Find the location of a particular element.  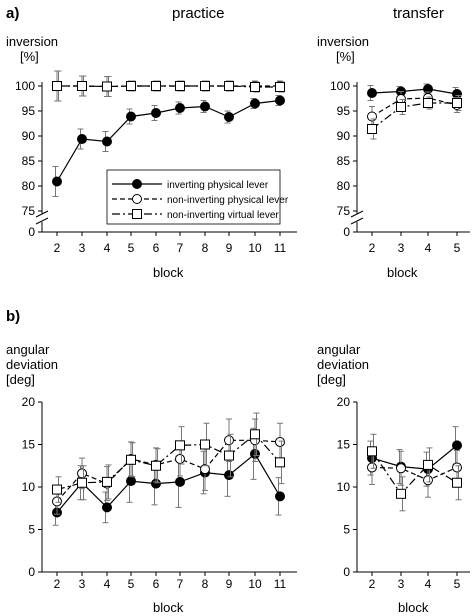

xlabel-a-practice: block is located at coordinates (168, 272).